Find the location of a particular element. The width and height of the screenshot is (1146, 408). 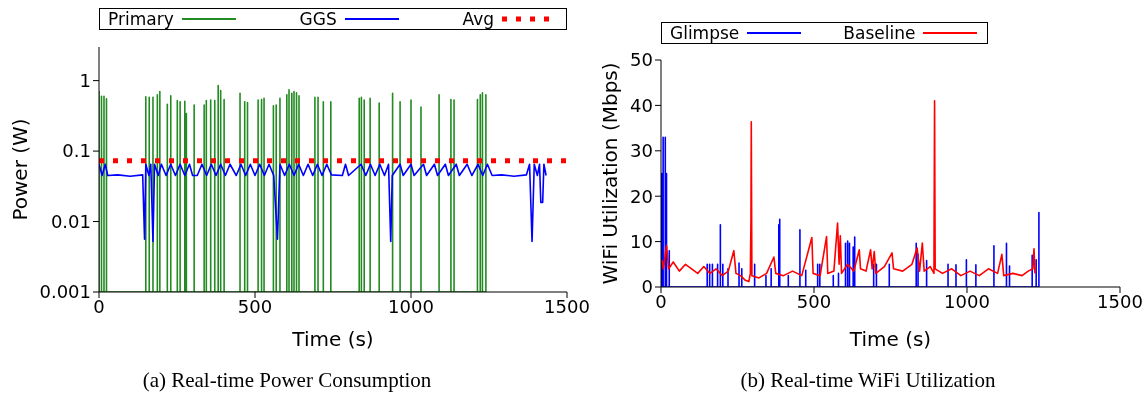

y-tick-label: 10 is located at coordinates (641, 241).